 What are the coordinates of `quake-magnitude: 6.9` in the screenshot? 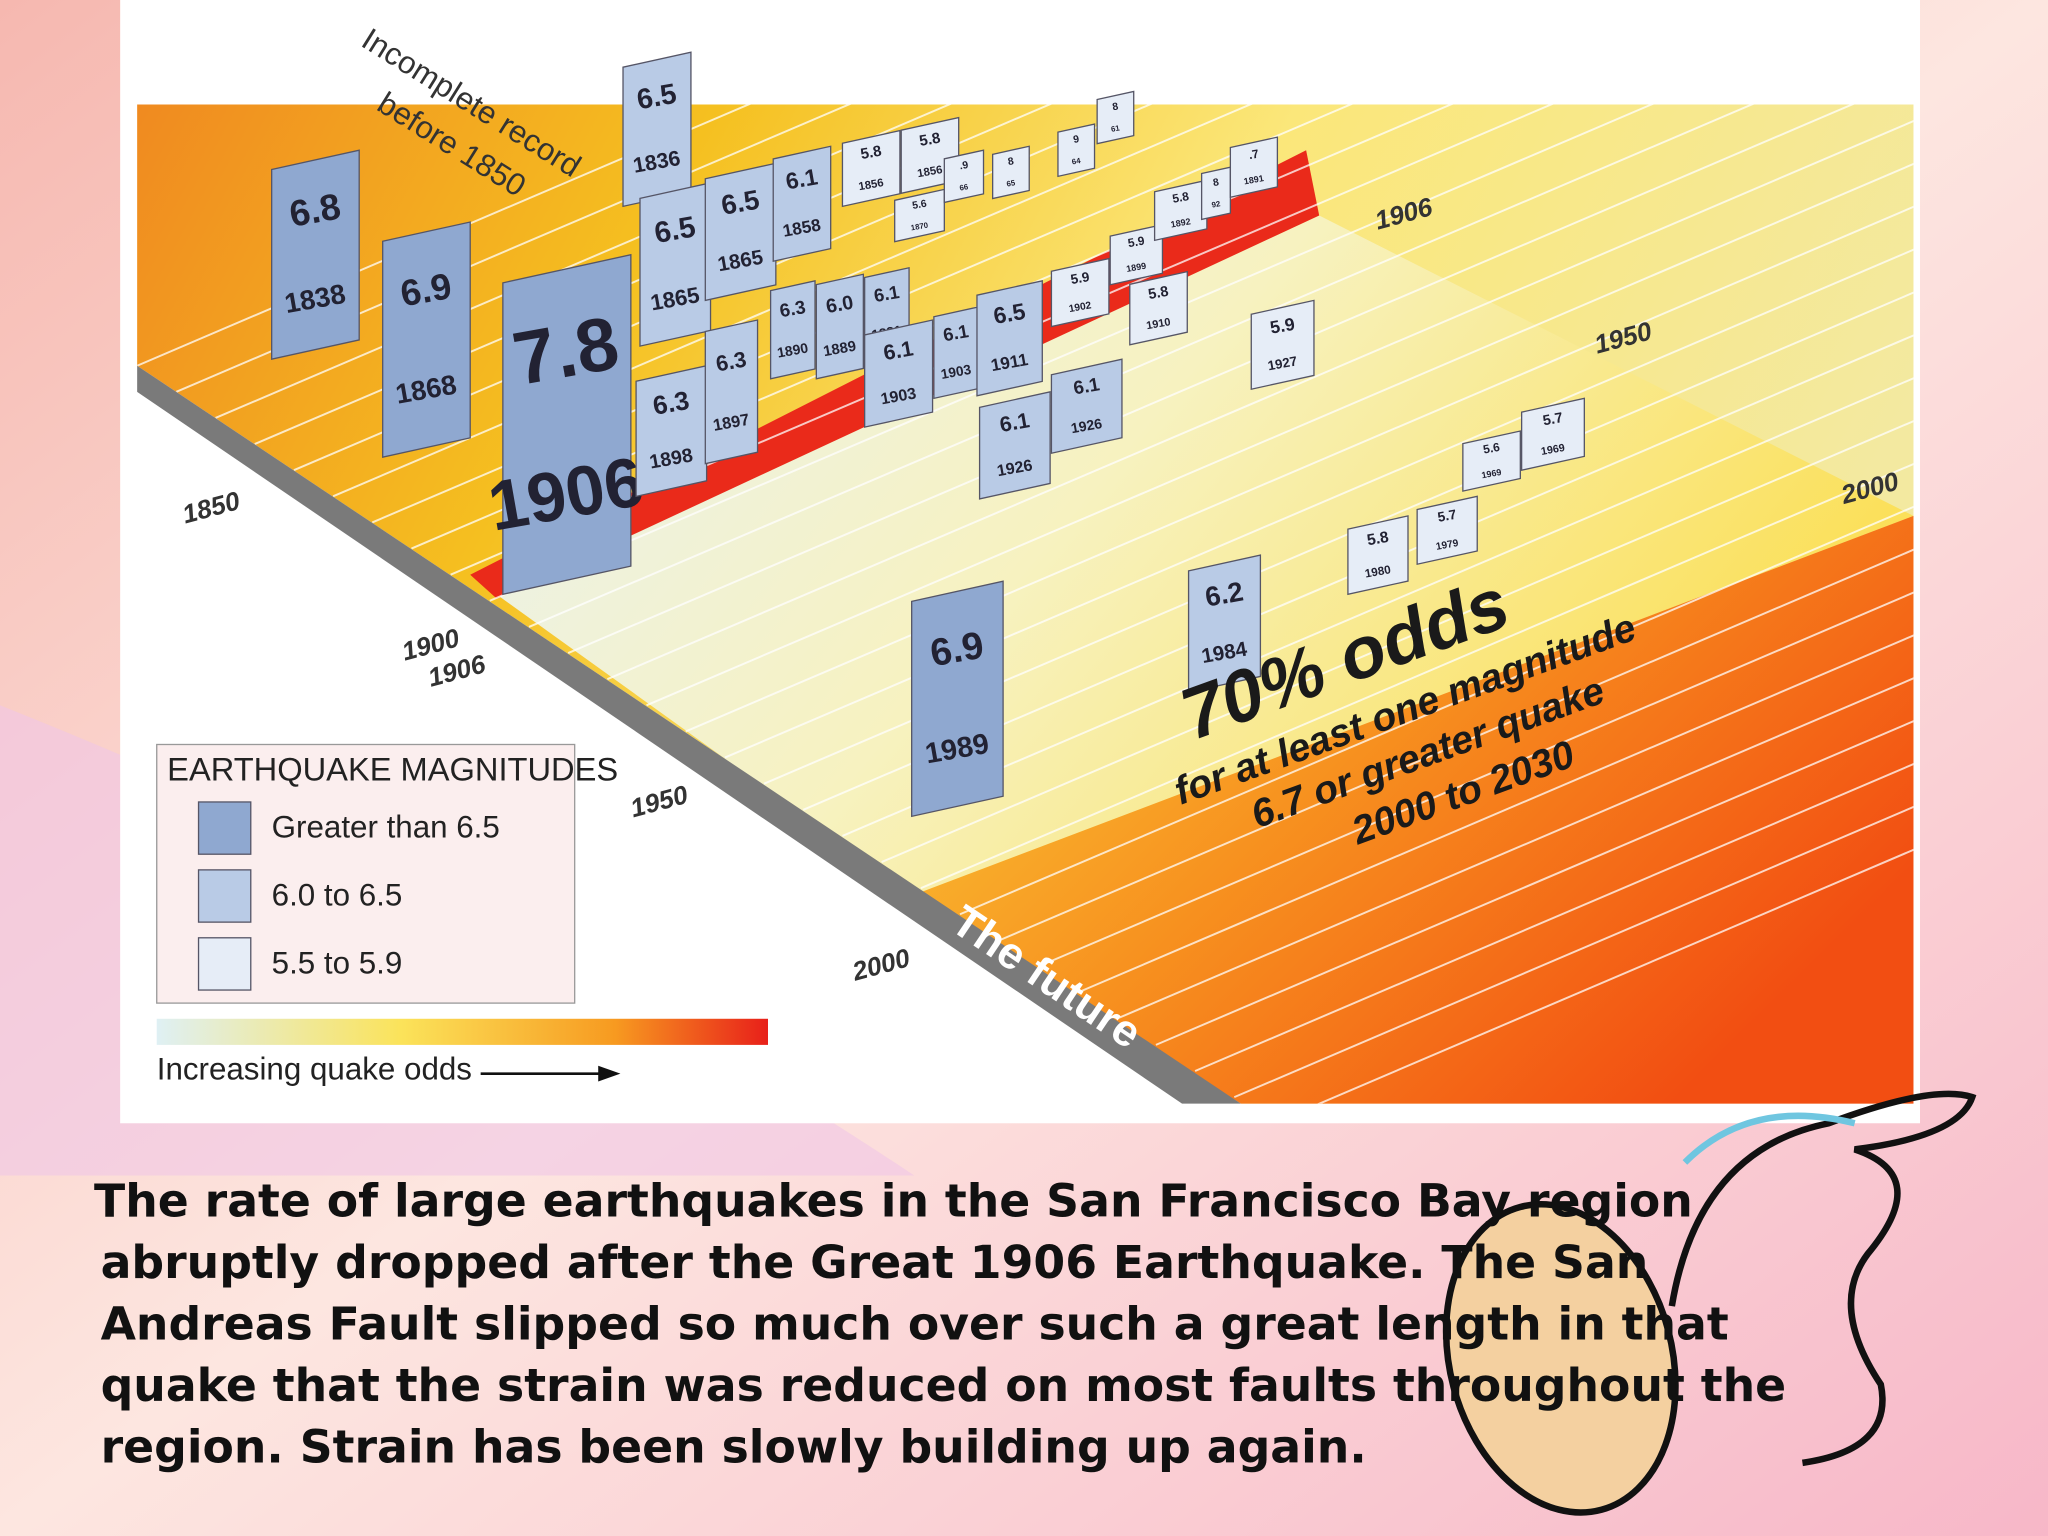 It's located at (957, 650).